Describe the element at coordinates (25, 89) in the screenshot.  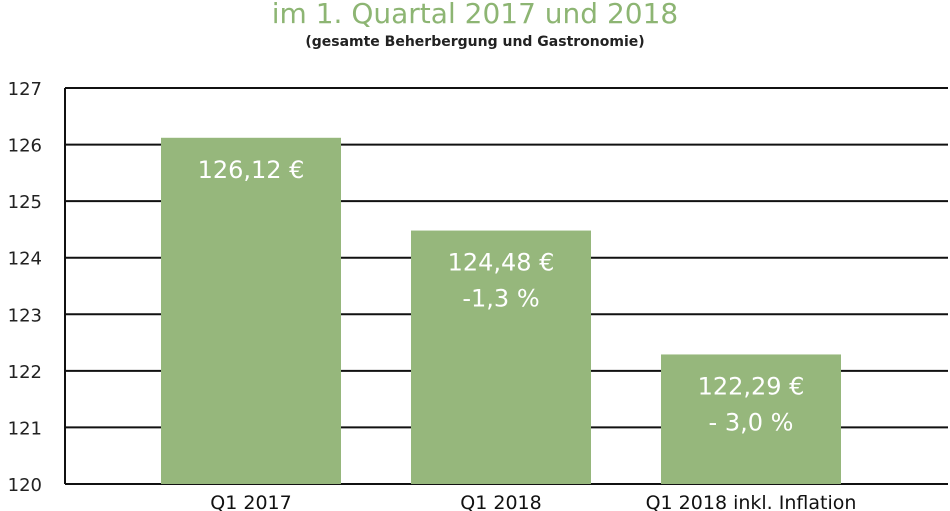
I see `y-tick-label: 127` at that location.